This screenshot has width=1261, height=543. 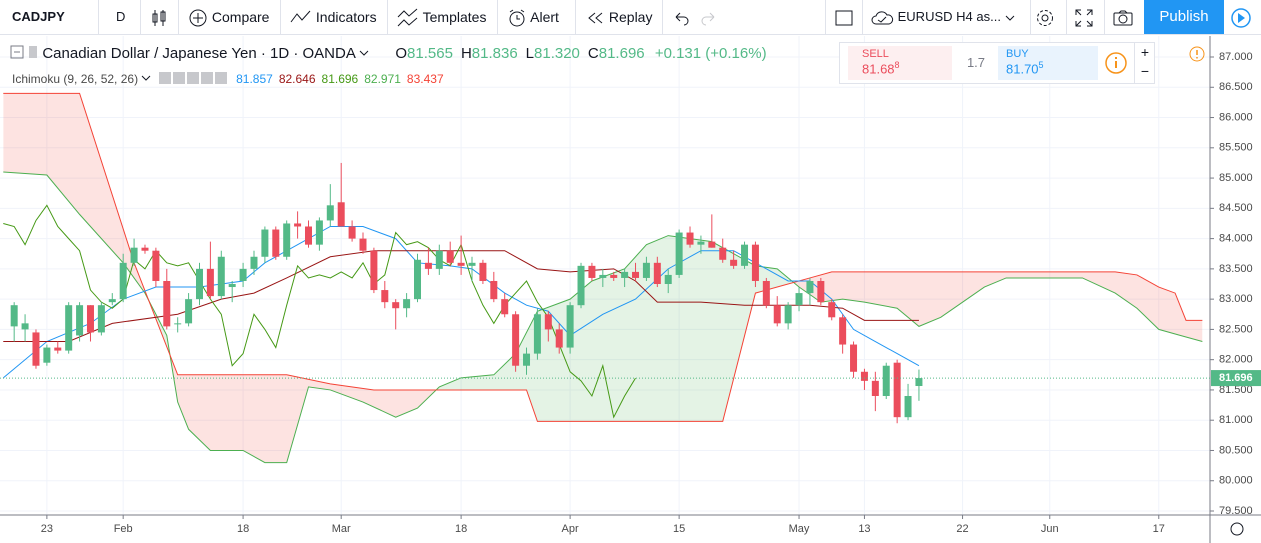 What do you see at coordinates (340, 79) in the screenshot?
I see `indicator-value: 81.696` at bounding box center [340, 79].